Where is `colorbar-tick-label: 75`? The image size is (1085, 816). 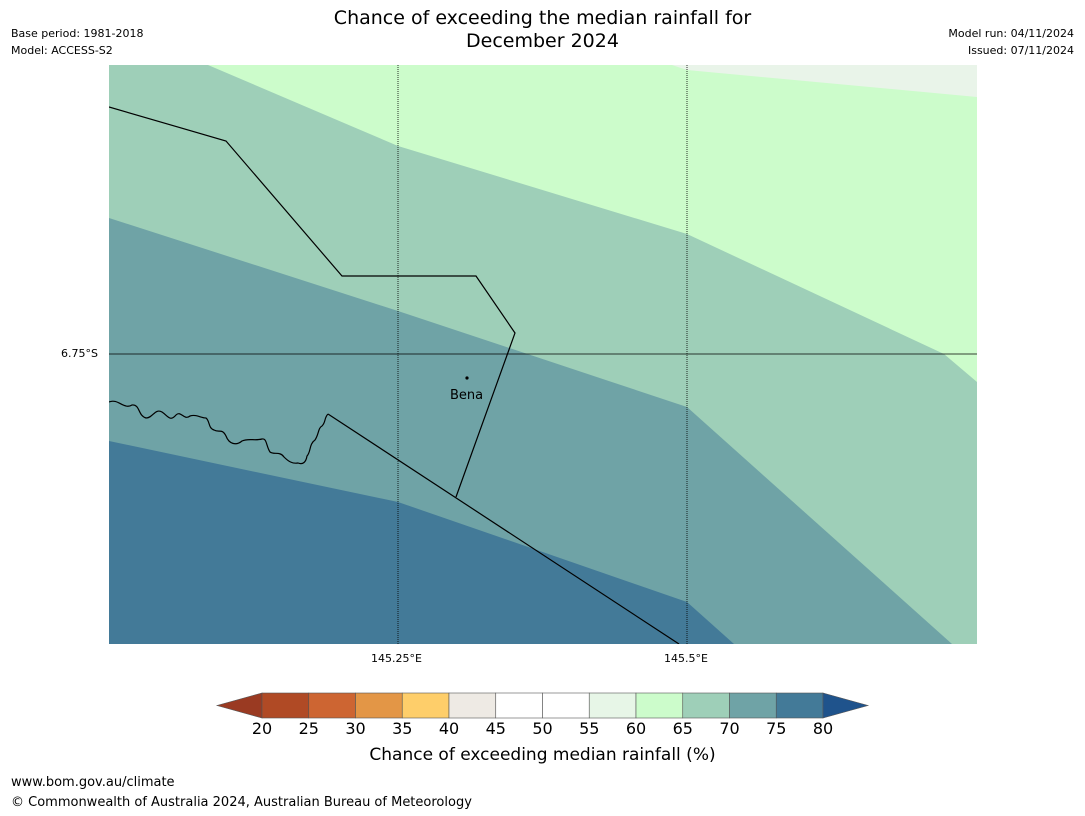
colorbar-tick-label: 75 is located at coordinates (776, 728).